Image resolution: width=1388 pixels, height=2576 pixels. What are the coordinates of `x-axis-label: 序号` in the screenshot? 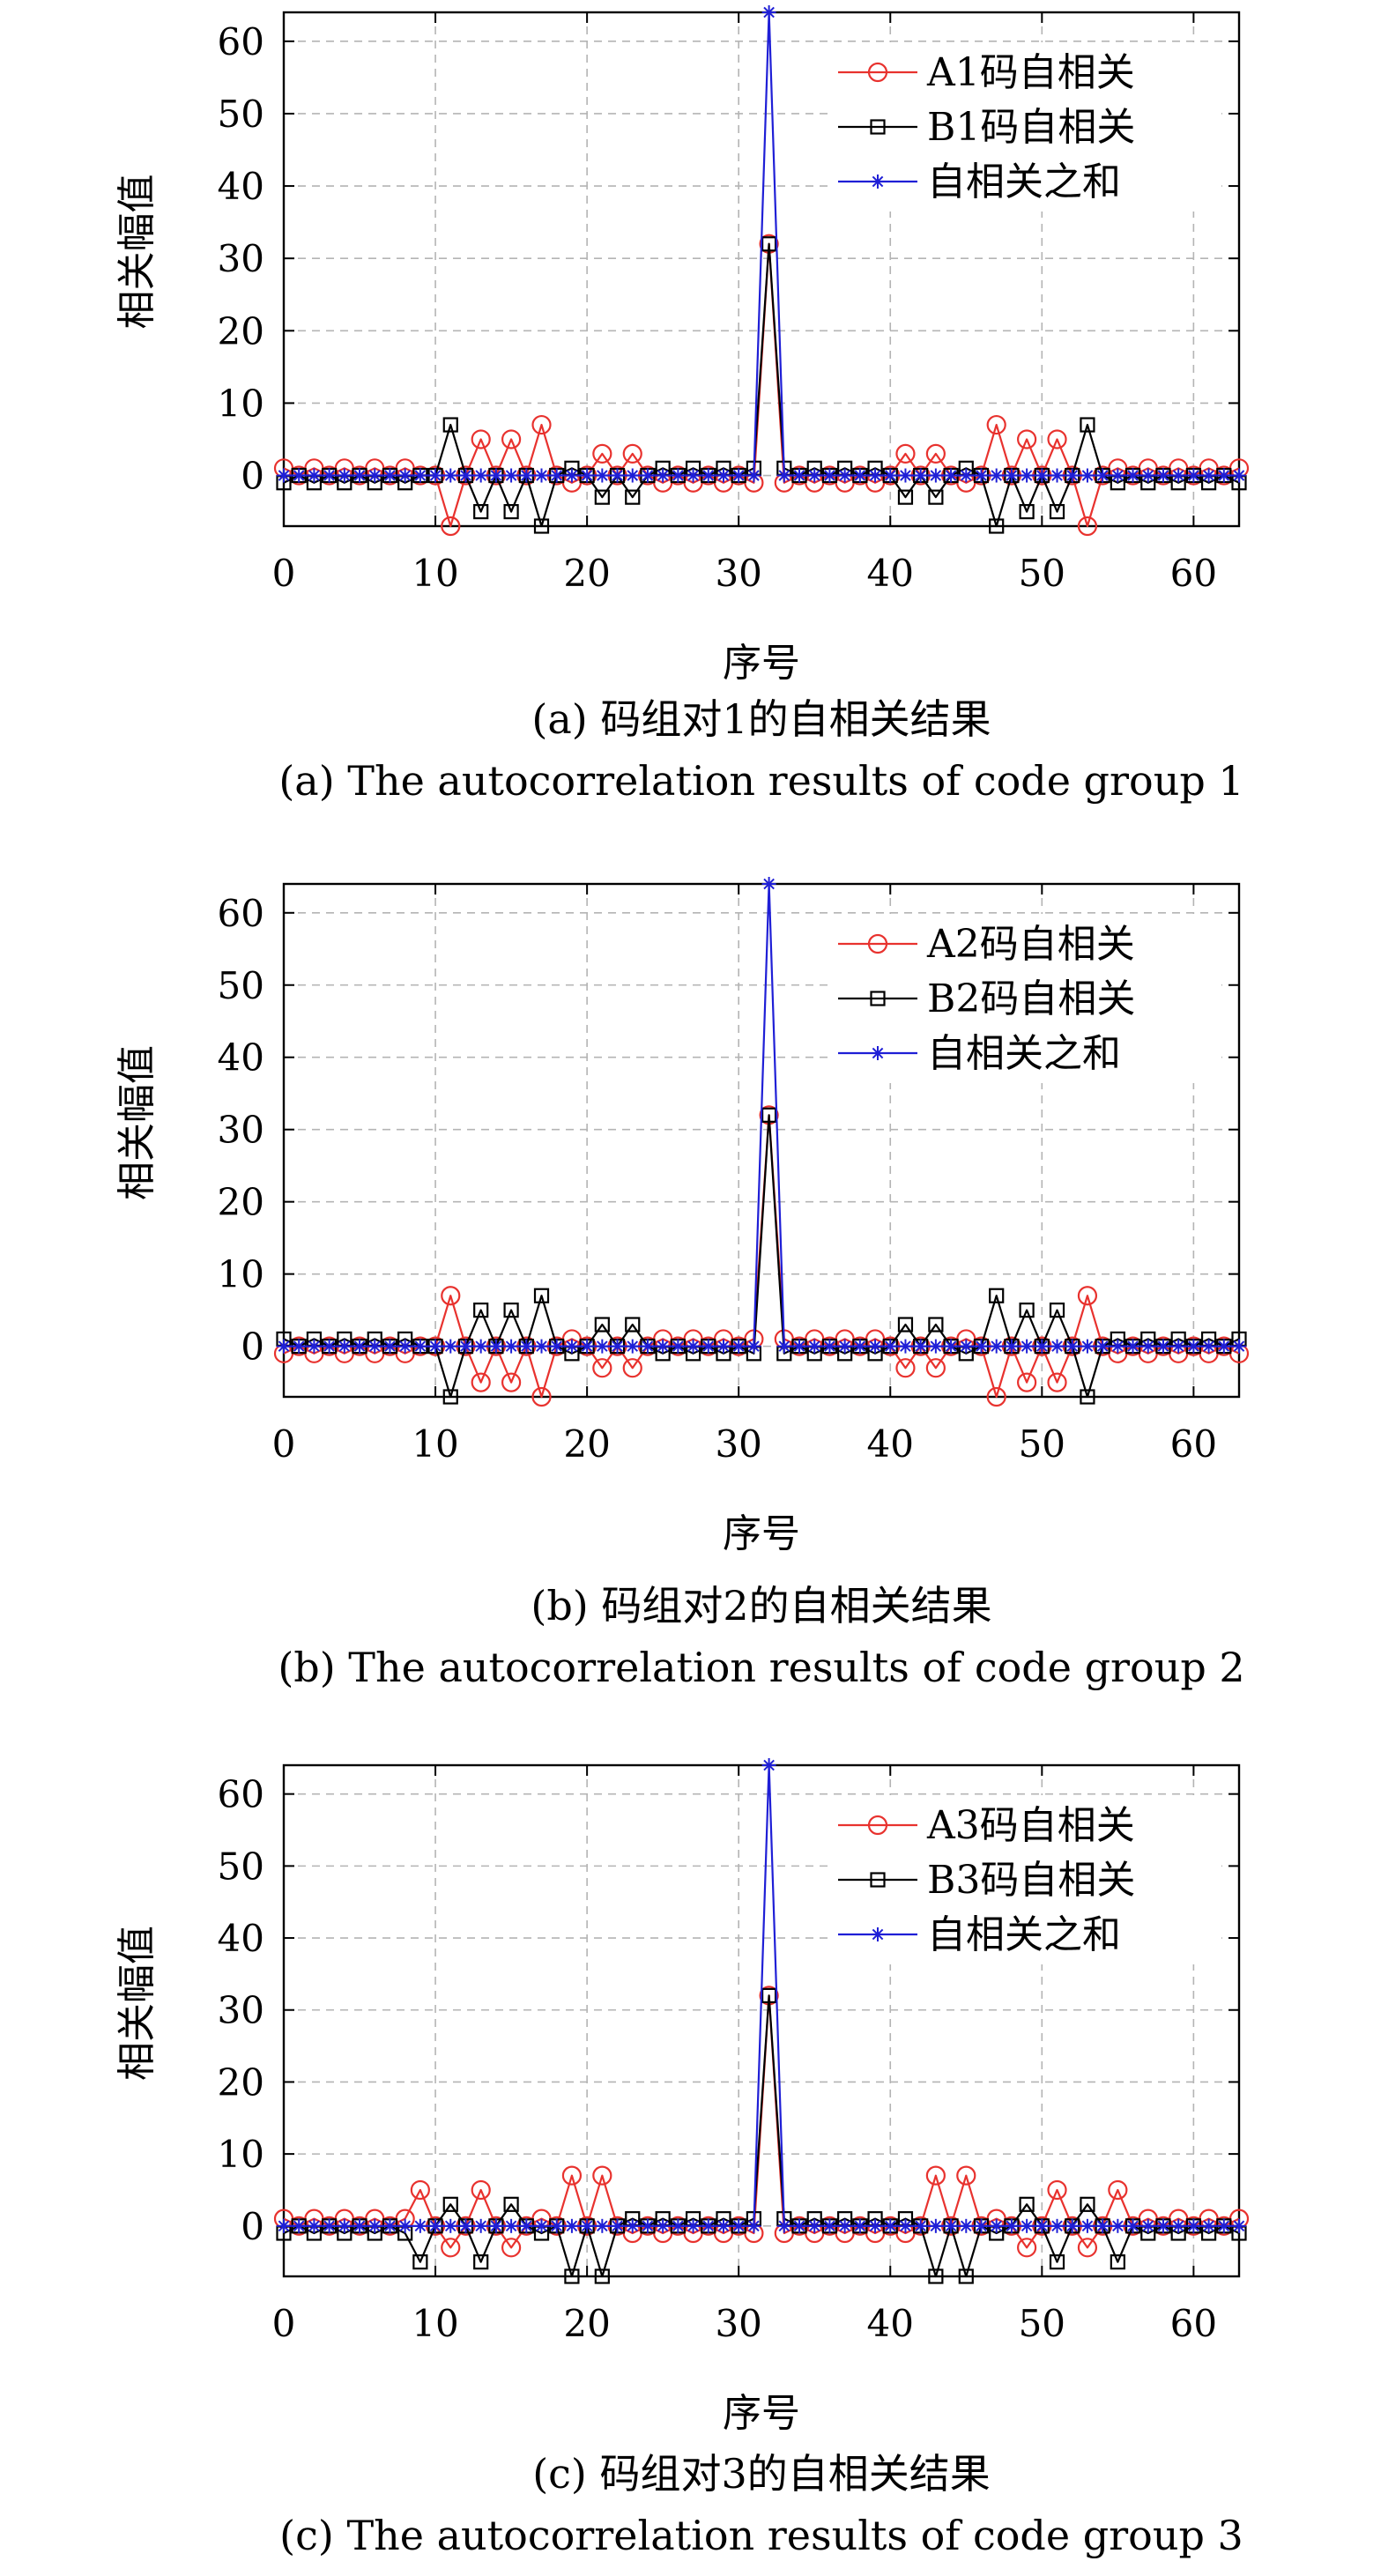 It's located at (761, 663).